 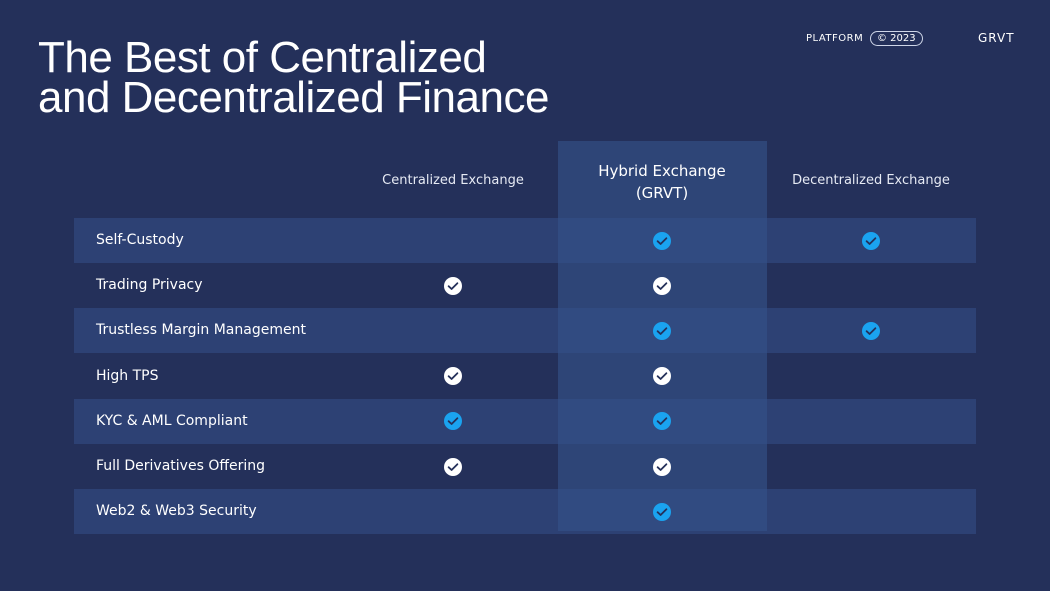 I want to click on column-header-line: Decentralized Exchange, so click(x=871, y=180).